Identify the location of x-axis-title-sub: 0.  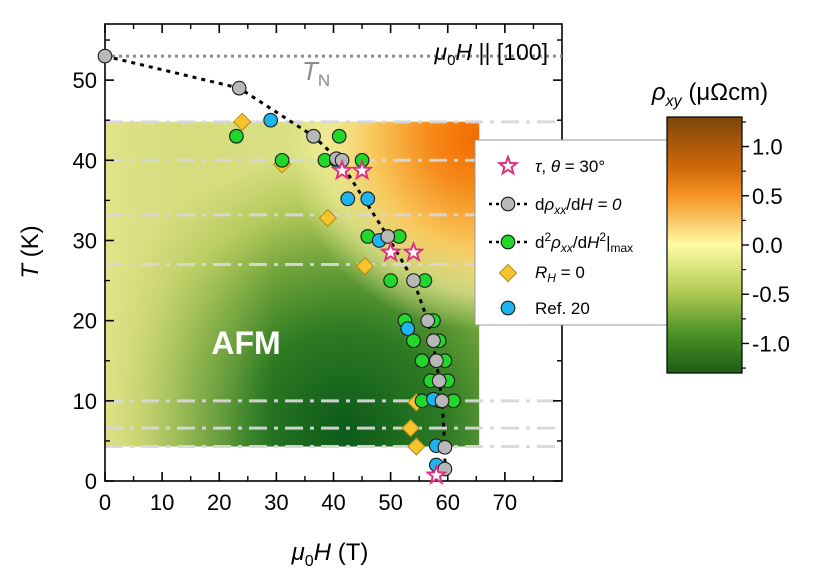
(309, 561).